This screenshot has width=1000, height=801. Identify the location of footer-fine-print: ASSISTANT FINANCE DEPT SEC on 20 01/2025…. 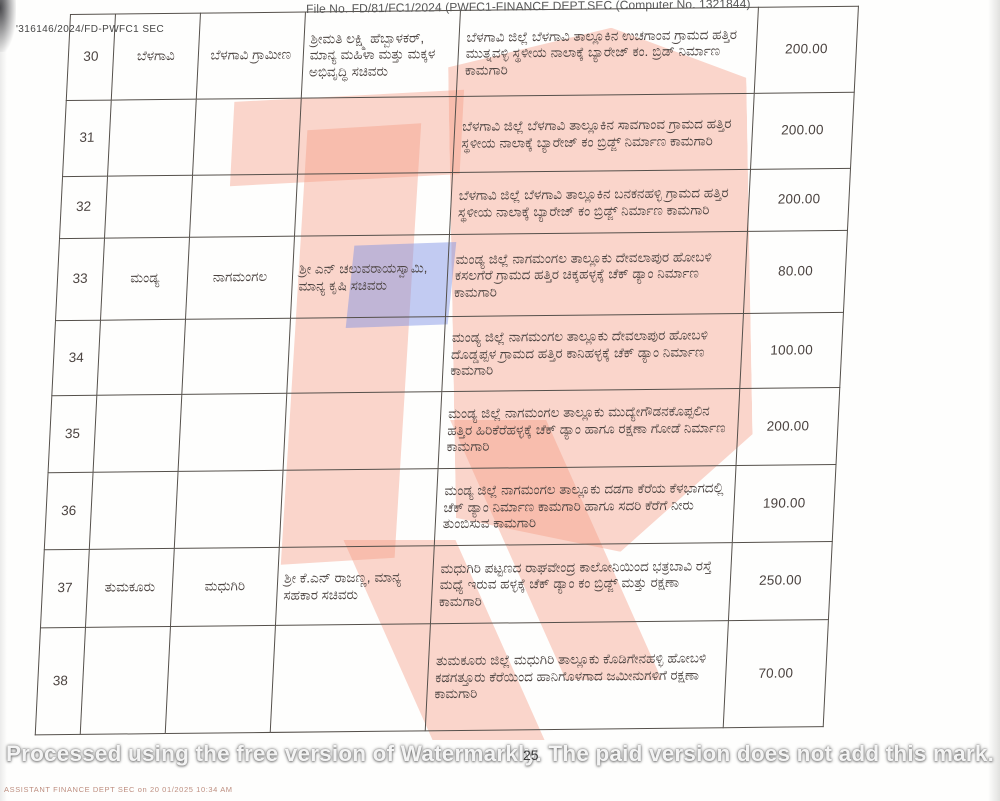
(118, 789).